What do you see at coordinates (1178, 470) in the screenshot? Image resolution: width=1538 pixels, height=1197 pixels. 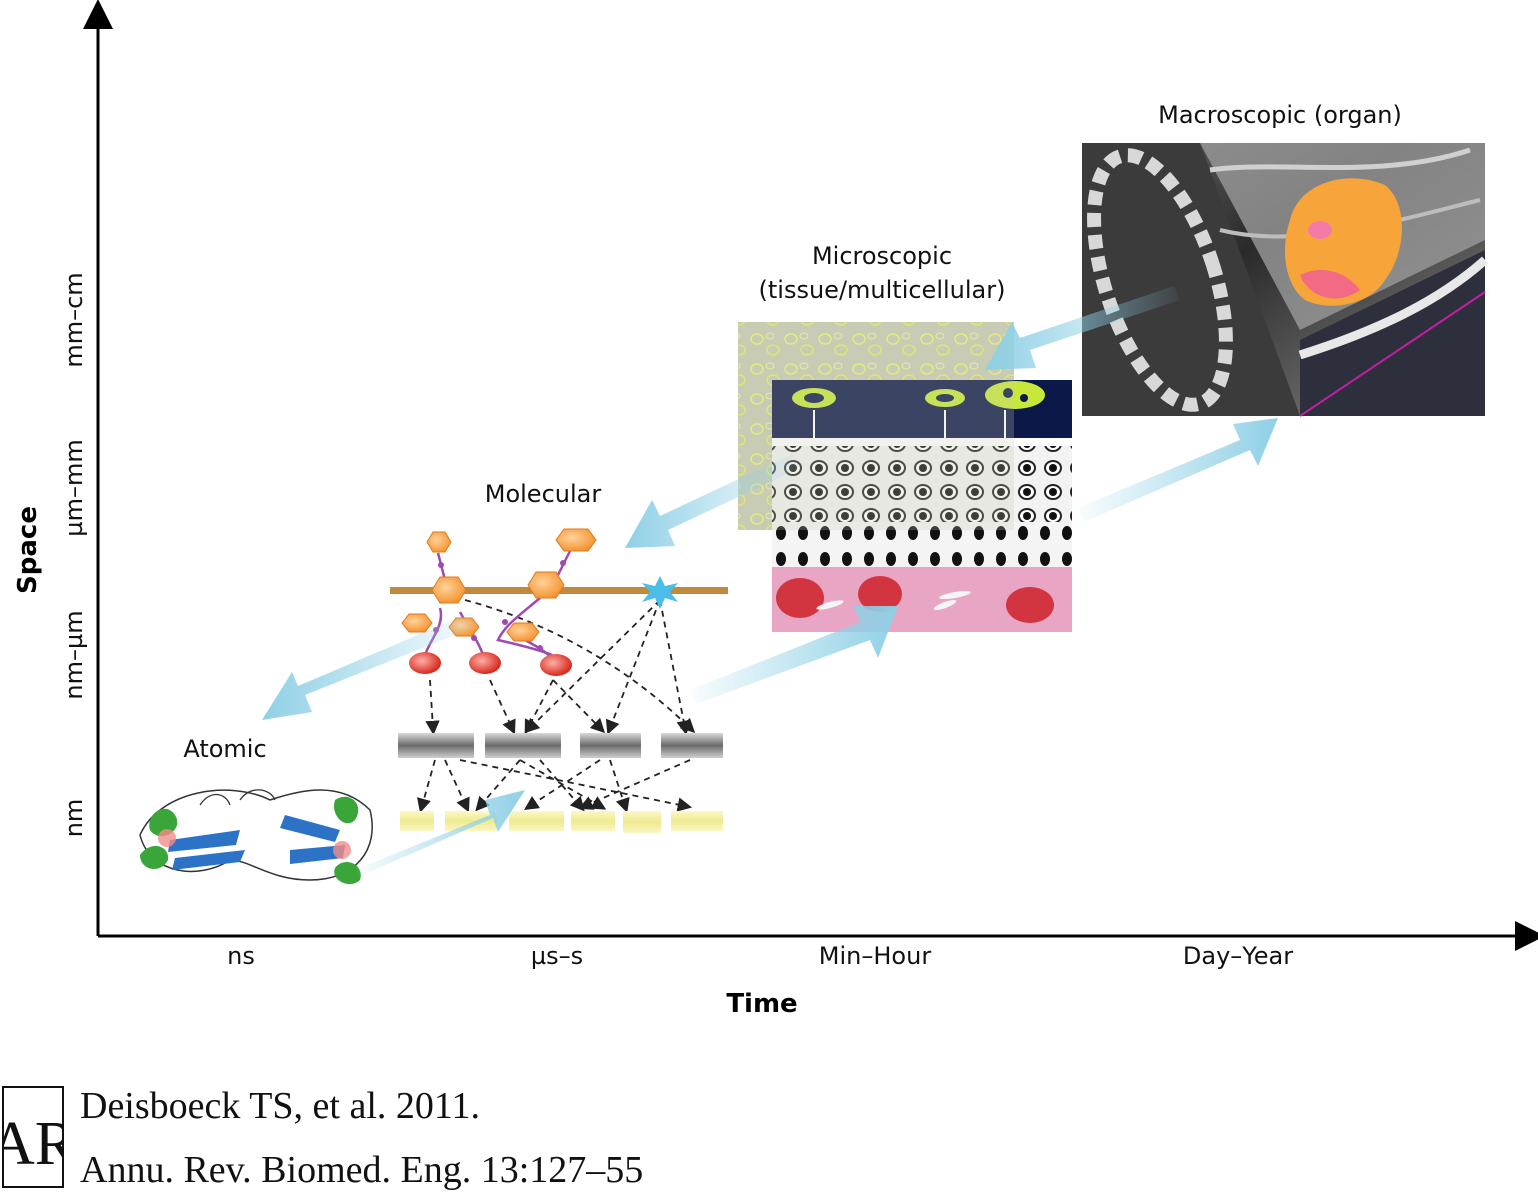 I see `arrow-microscopic-to-macroscopic` at bounding box center [1178, 470].